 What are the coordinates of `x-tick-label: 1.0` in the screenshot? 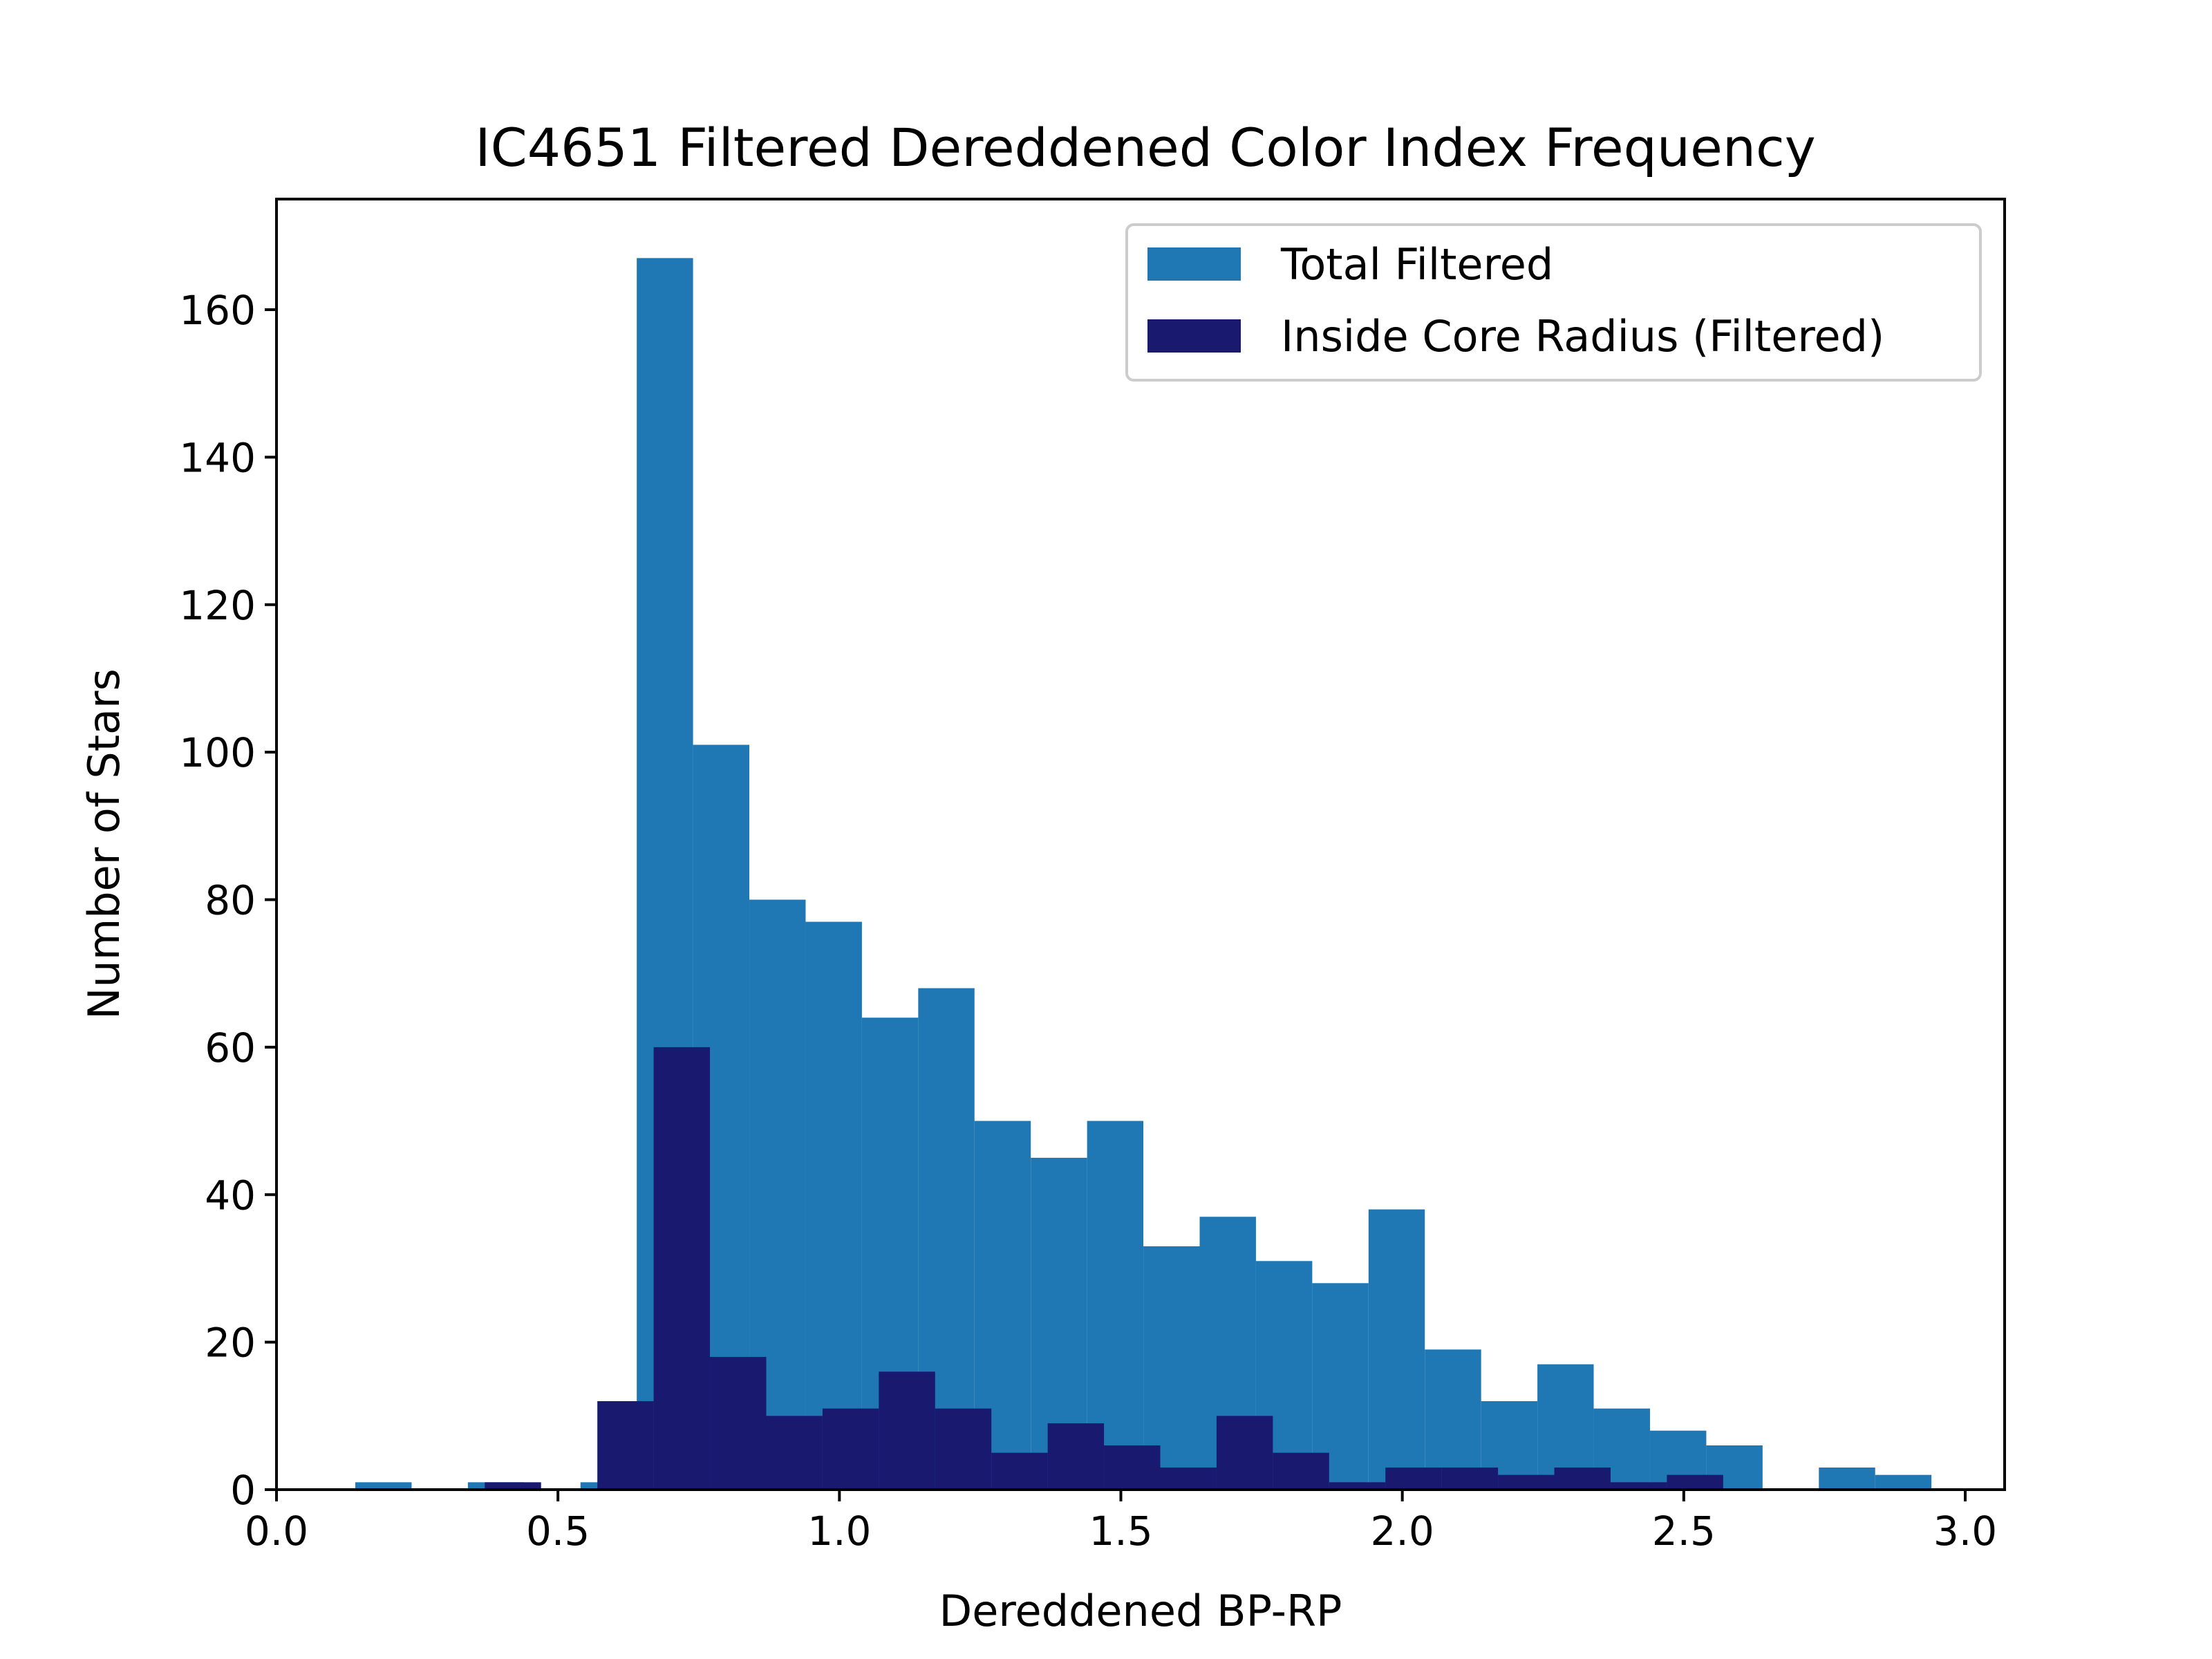 It's located at (839, 1531).